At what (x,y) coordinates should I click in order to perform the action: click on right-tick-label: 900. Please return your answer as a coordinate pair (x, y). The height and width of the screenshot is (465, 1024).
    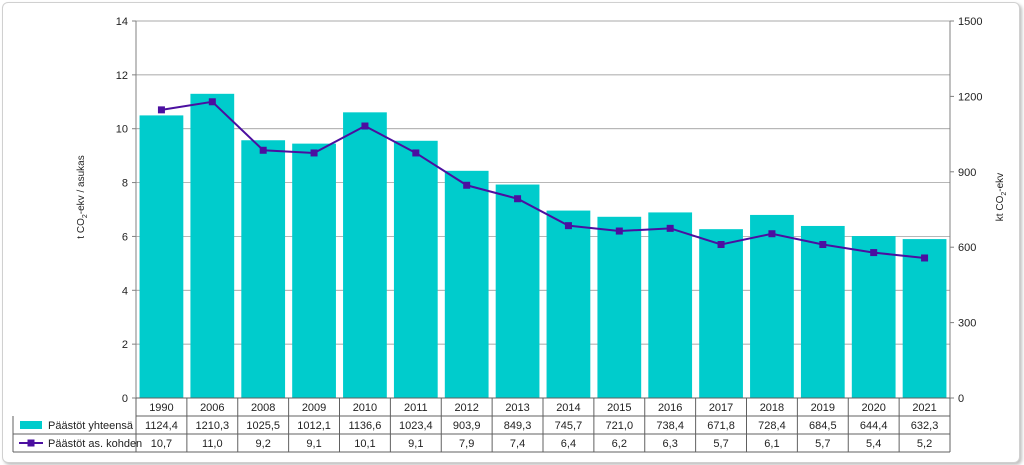
    Looking at the image, I should click on (967, 173).